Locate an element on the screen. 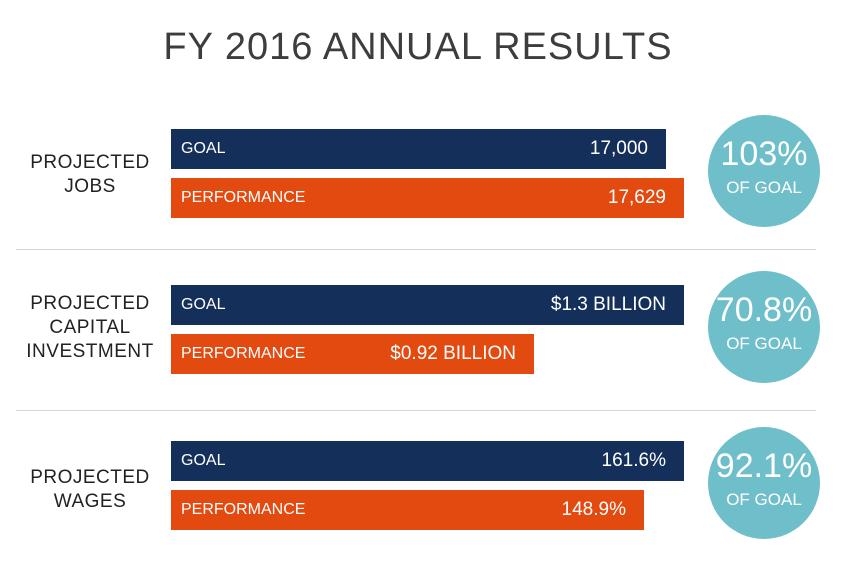  page-title: FY 2016 ANNUAL RESULTS is located at coordinates (418, 47).